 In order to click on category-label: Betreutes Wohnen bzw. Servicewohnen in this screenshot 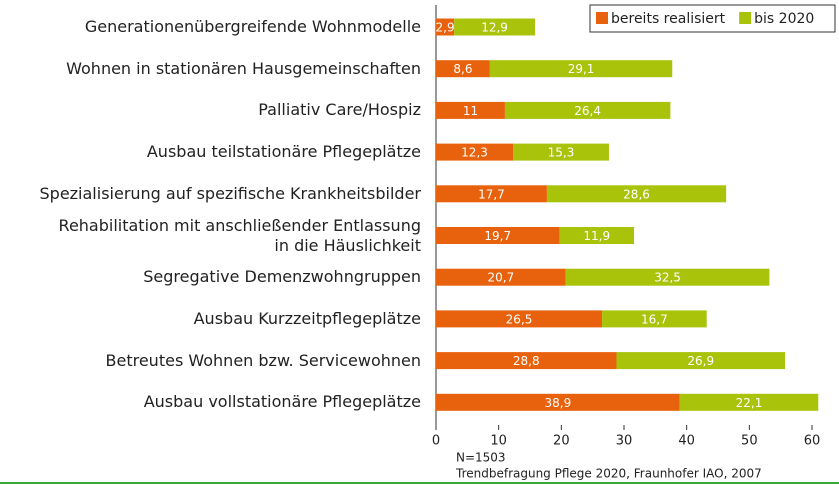, I will do `click(263, 360)`.